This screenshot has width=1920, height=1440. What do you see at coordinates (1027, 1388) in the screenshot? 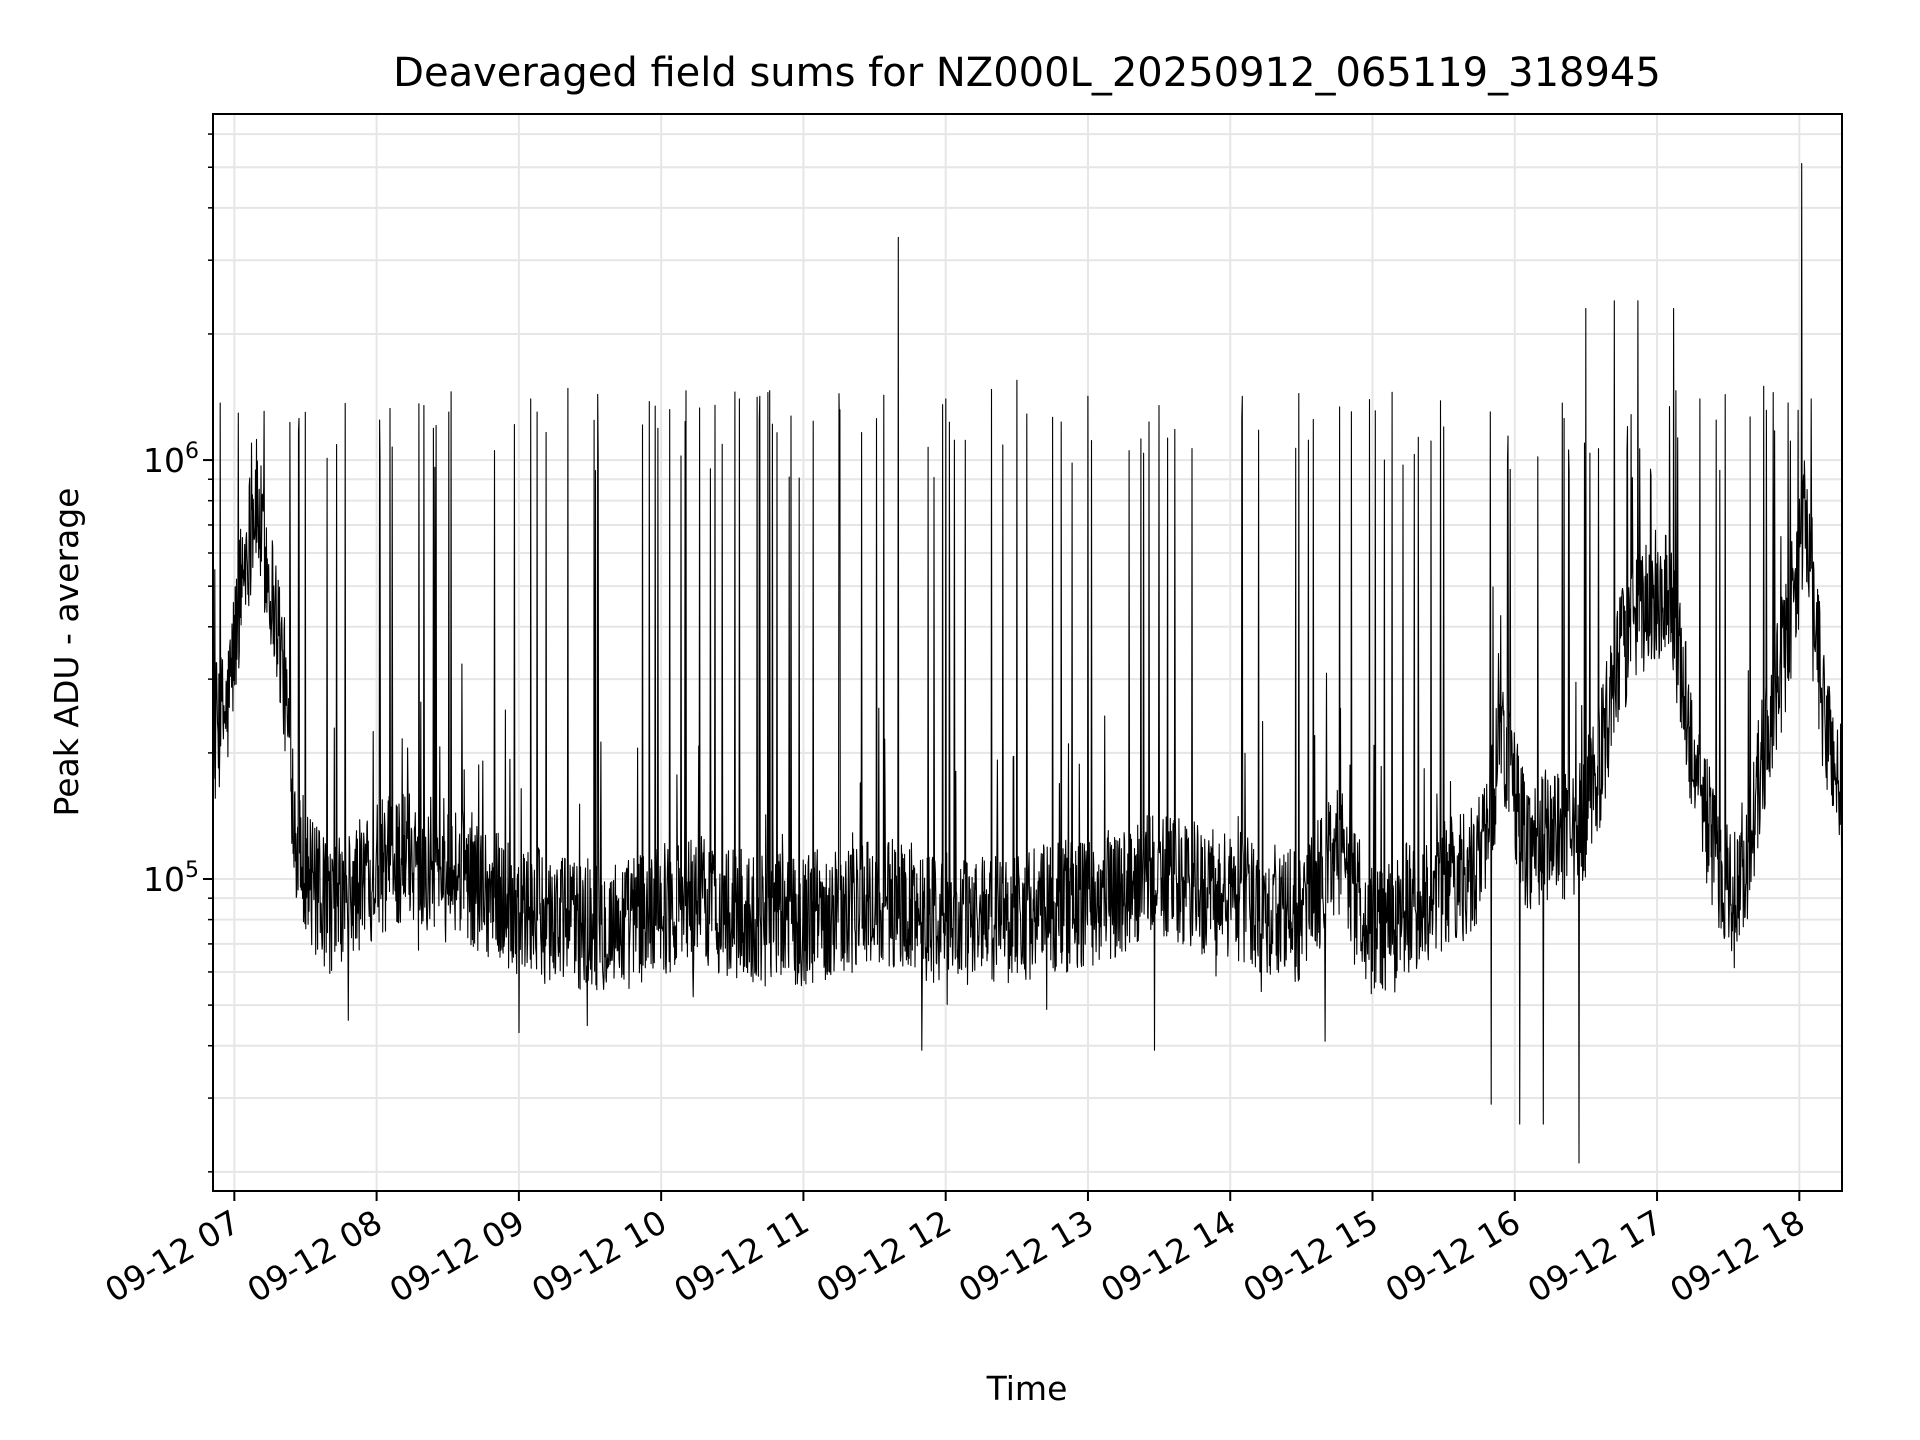
I see `x-axis-label: Time` at bounding box center [1027, 1388].